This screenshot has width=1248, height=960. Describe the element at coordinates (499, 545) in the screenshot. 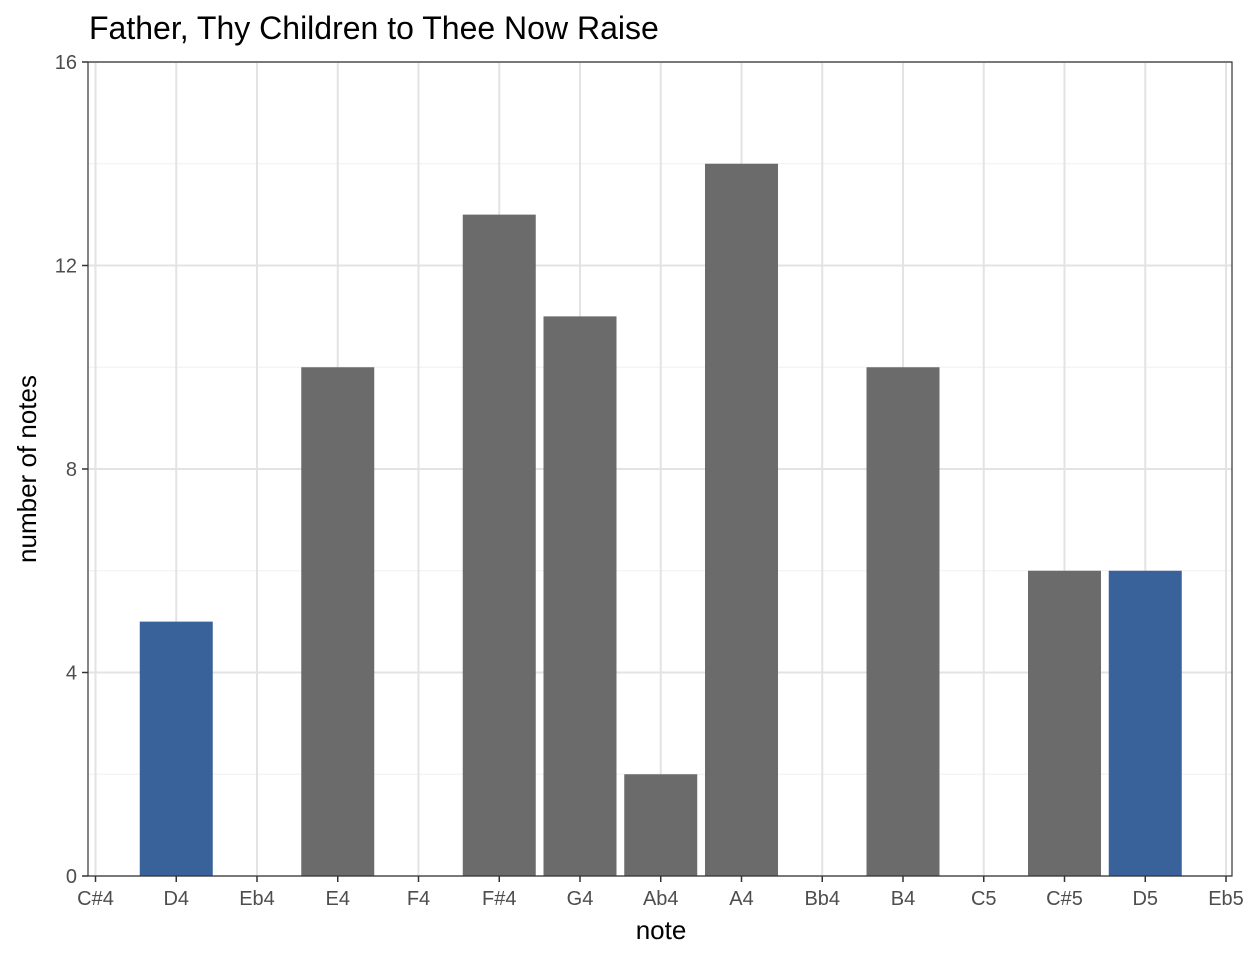

I see `bar-F#4` at that location.